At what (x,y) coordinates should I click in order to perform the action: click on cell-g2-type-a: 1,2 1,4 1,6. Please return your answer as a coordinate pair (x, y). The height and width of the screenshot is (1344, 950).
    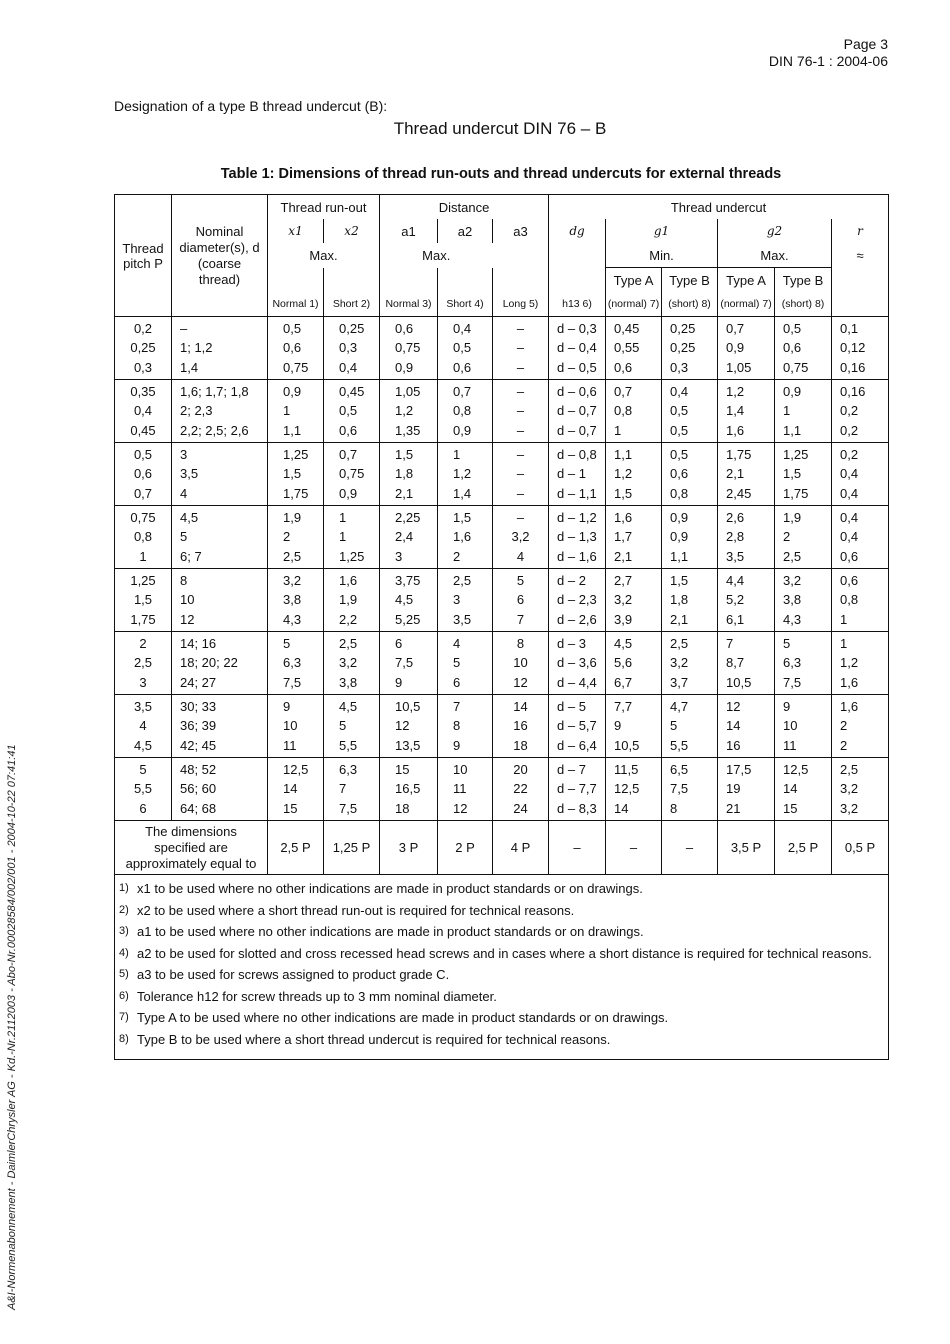
    Looking at the image, I should click on (746, 411).